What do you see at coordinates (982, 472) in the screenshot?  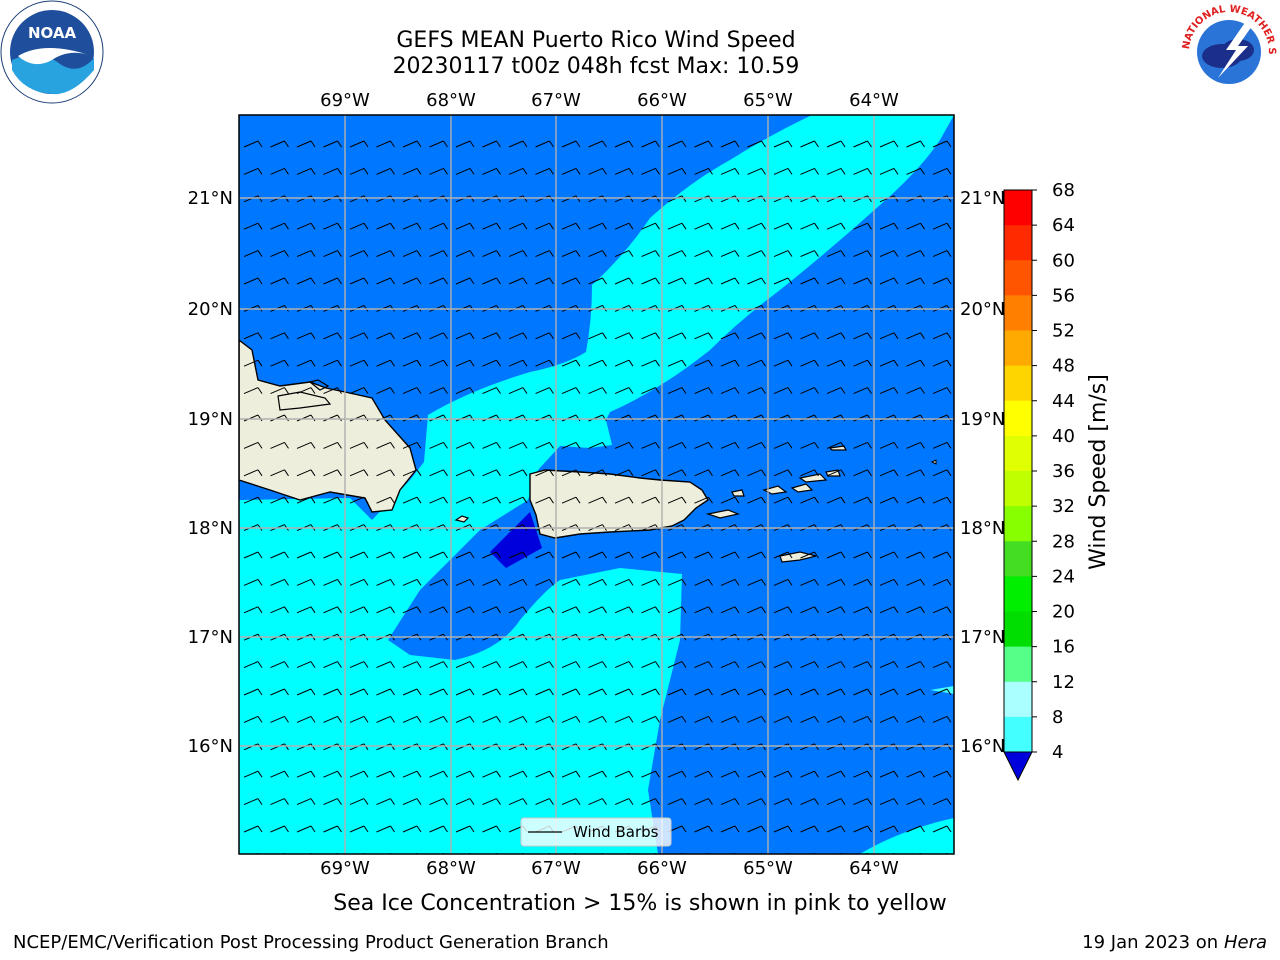 I see `lat-labels-right: 21°N 20°N 19°N 18°N 17°N 16°N` at bounding box center [982, 472].